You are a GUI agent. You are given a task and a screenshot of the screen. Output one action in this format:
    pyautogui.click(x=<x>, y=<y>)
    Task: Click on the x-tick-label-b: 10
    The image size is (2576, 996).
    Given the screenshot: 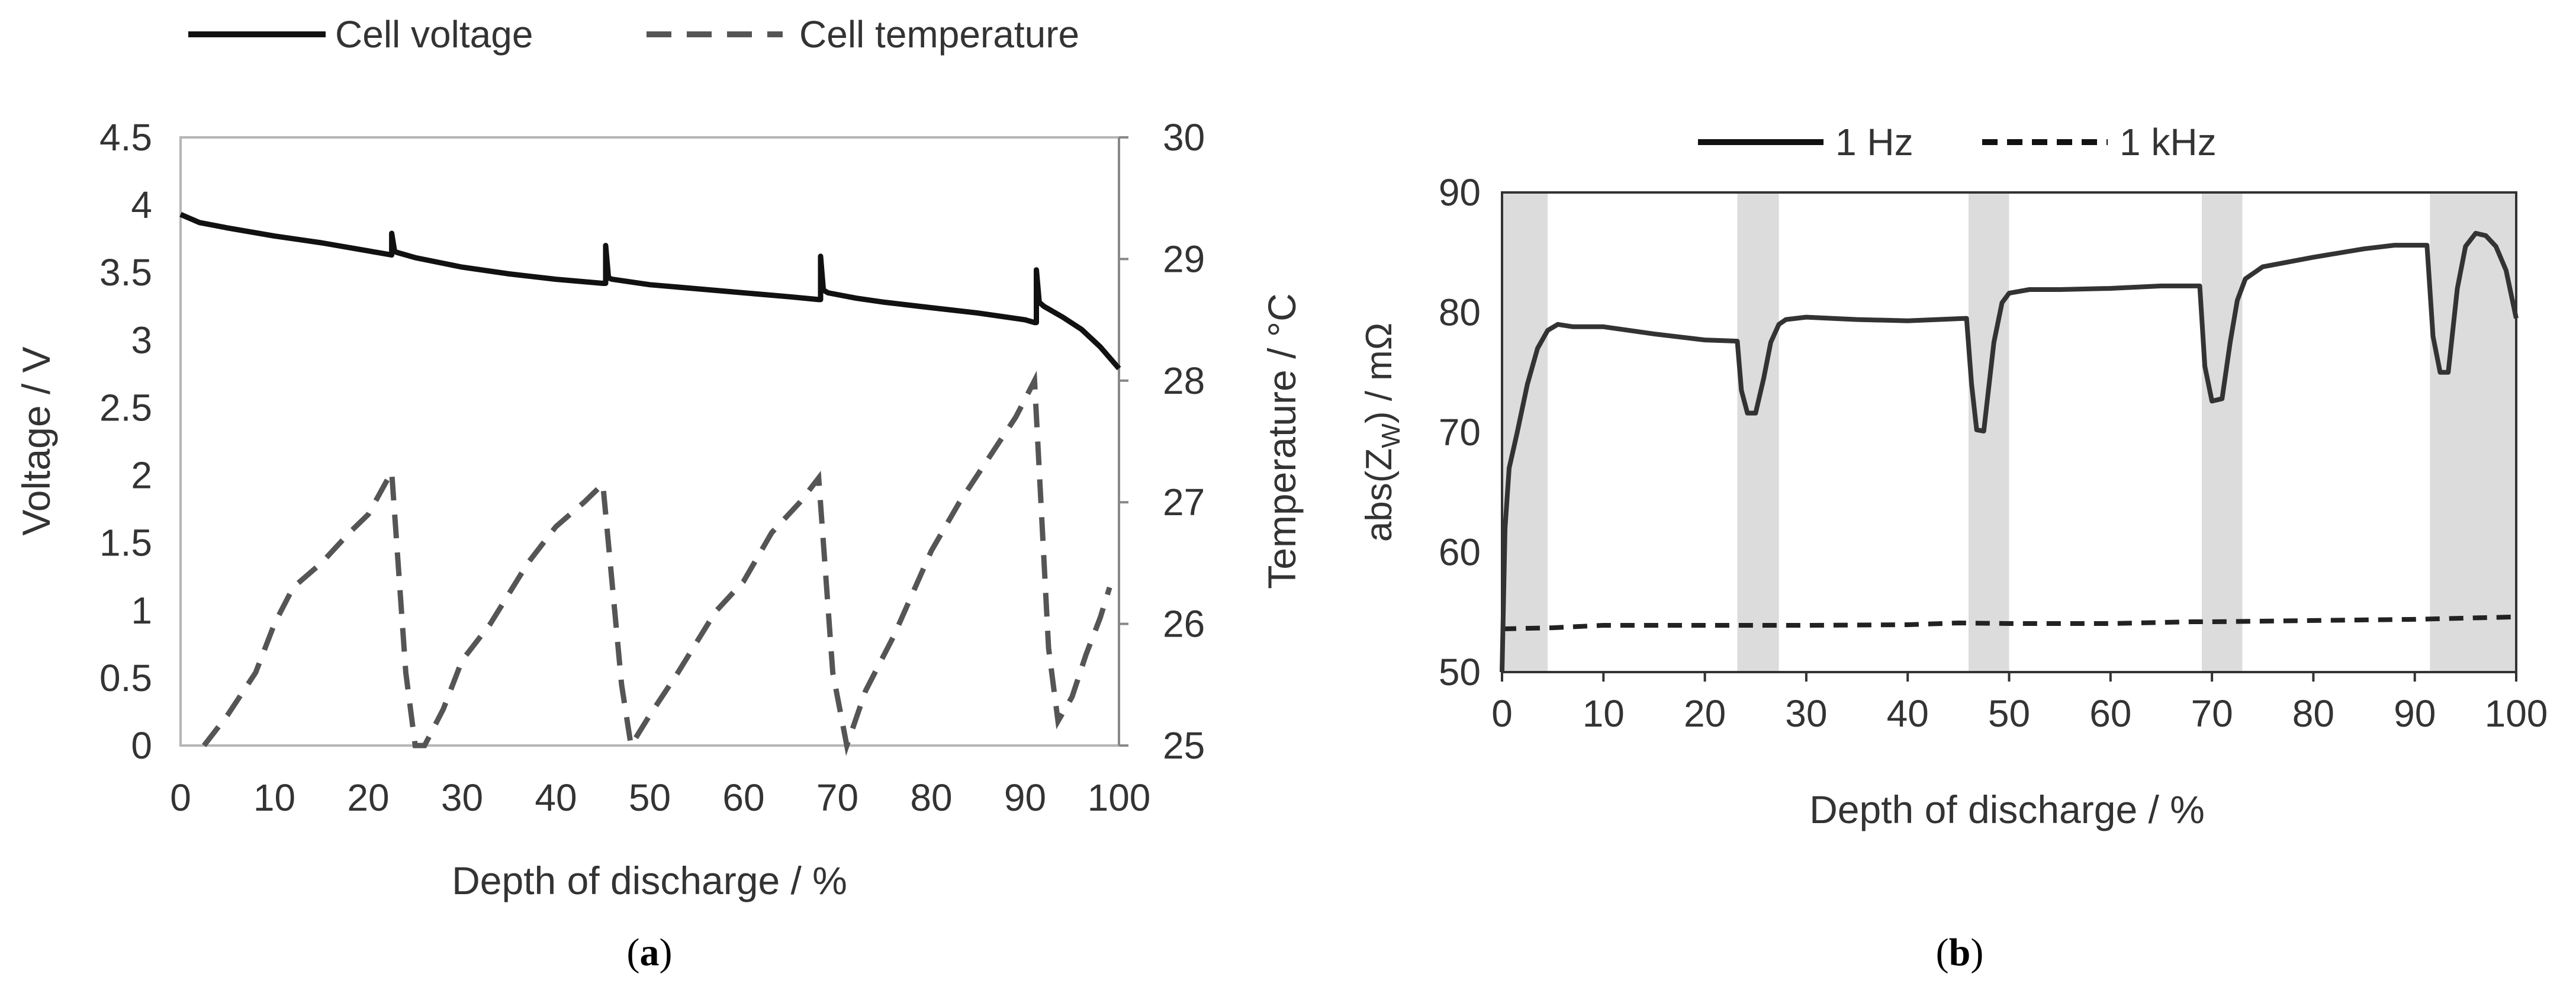 What is the action you would take?
    pyautogui.click(x=1604, y=713)
    